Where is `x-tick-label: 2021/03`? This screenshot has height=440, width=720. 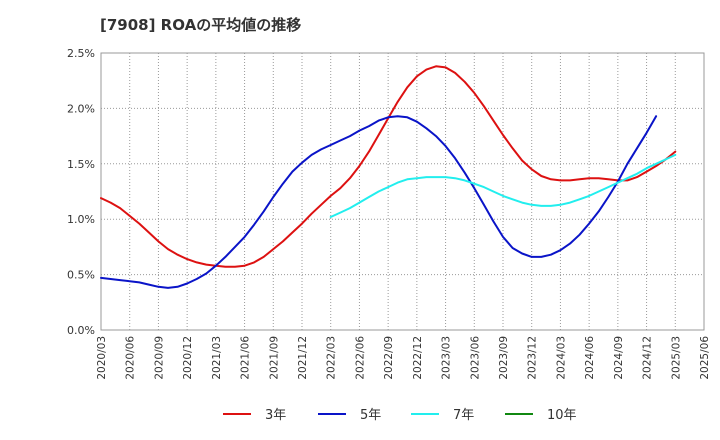
x-tick-label: 2021/03 is located at coordinates (217, 358).